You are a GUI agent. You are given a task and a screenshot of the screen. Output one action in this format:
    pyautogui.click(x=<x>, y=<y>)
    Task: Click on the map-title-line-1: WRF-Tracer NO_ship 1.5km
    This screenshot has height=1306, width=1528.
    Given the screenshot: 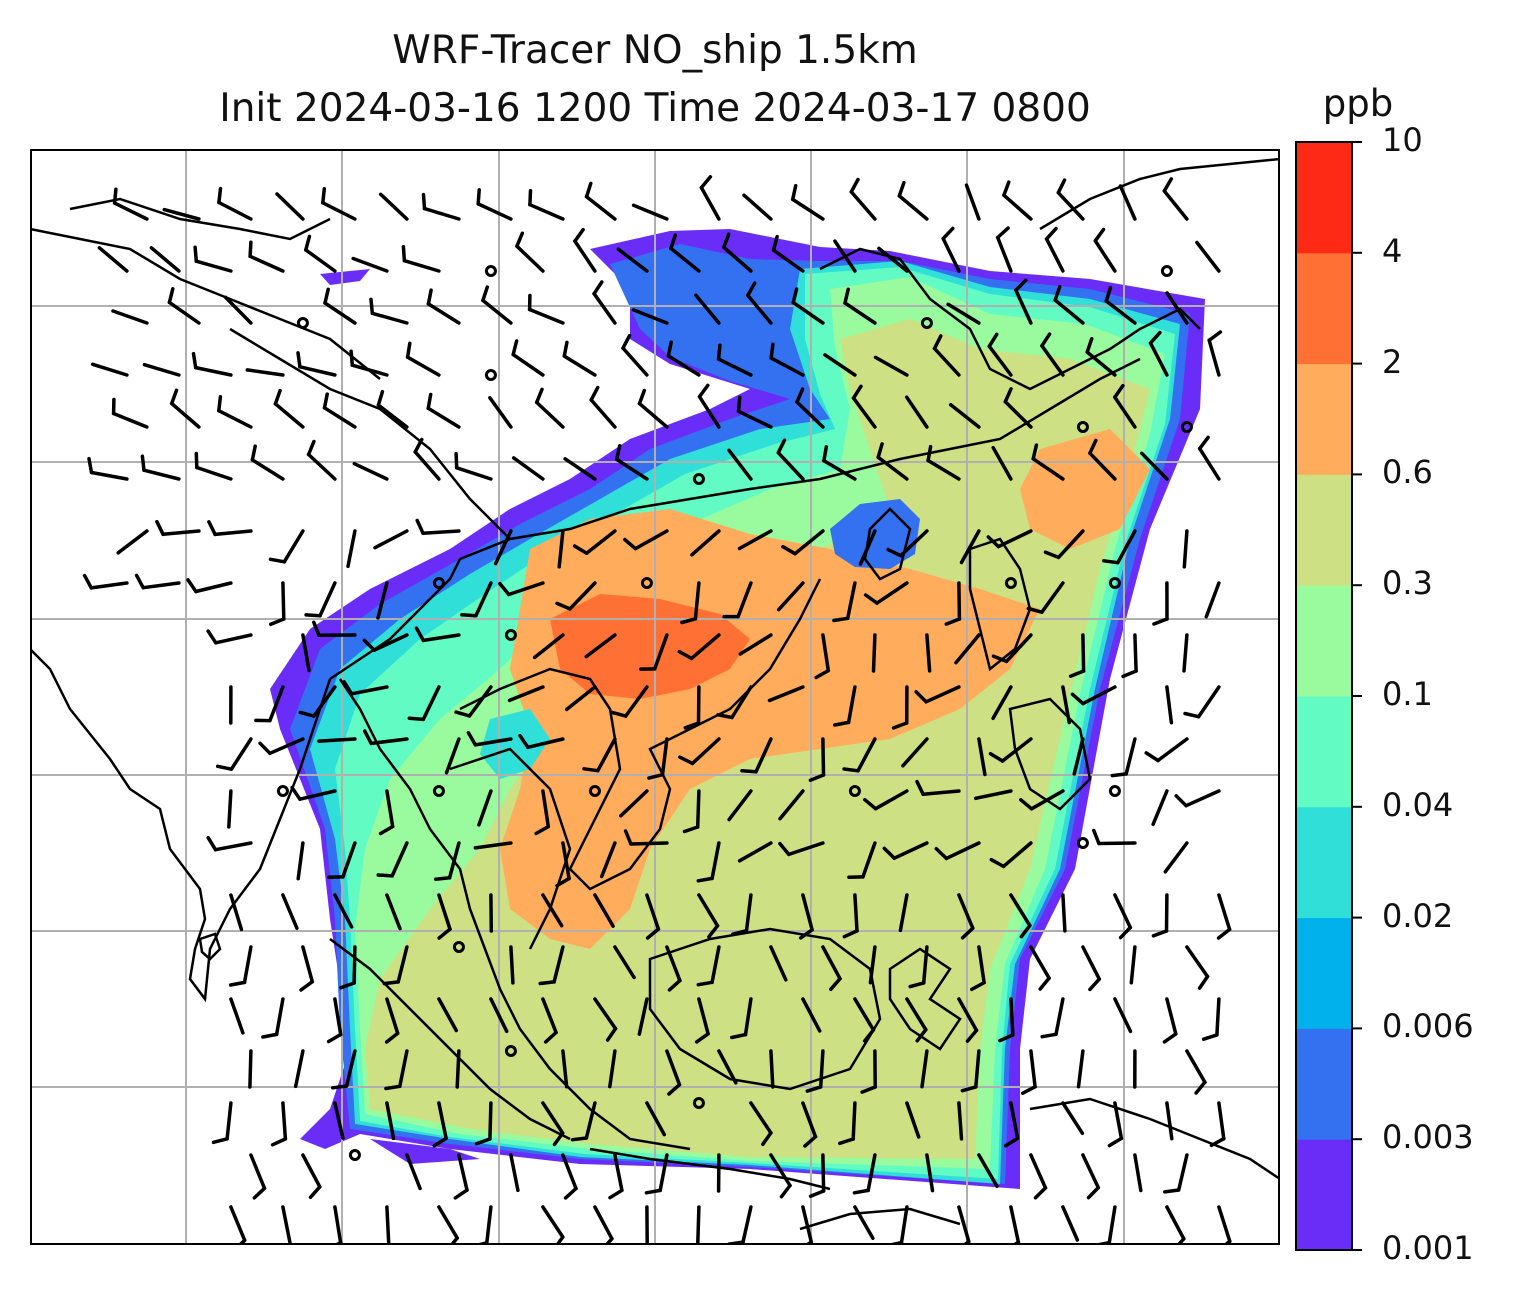 What is the action you would take?
    pyautogui.click(x=655, y=50)
    